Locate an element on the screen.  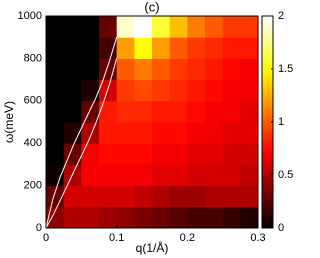
y-tick-label: 1000 is located at coordinates (30, 16).